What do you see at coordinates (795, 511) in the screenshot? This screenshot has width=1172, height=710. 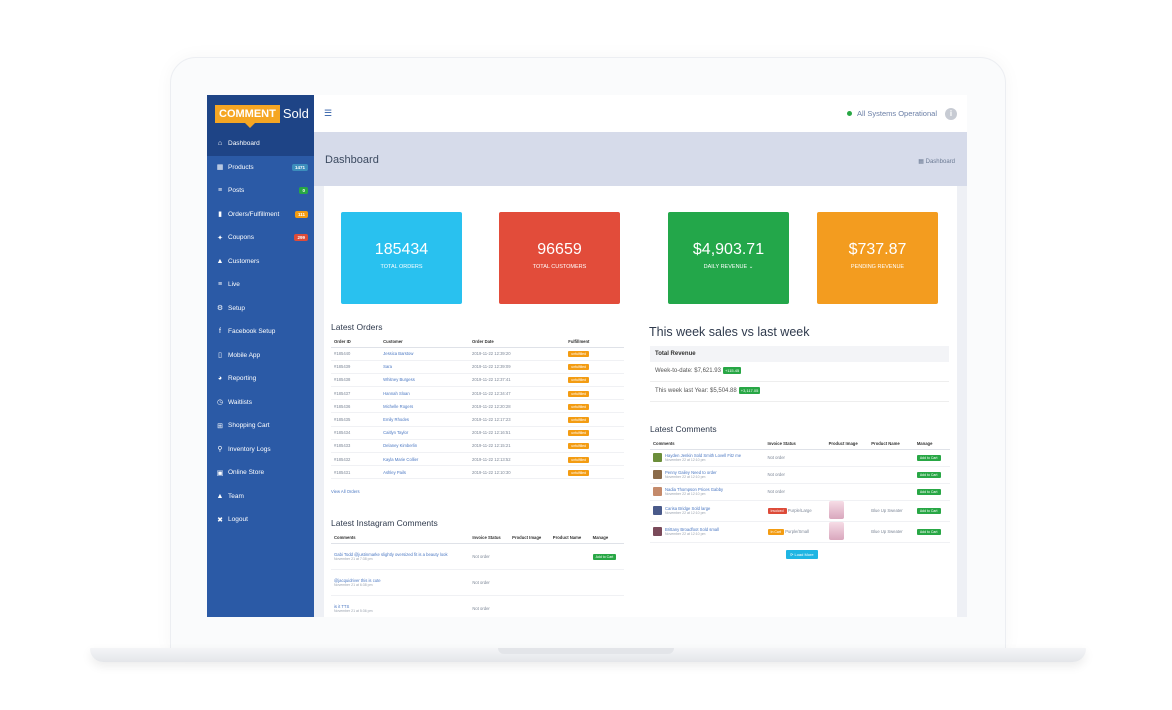 I see `invoice-status-cell: Invoiced Purple/Large` at bounding box center [795, 511].